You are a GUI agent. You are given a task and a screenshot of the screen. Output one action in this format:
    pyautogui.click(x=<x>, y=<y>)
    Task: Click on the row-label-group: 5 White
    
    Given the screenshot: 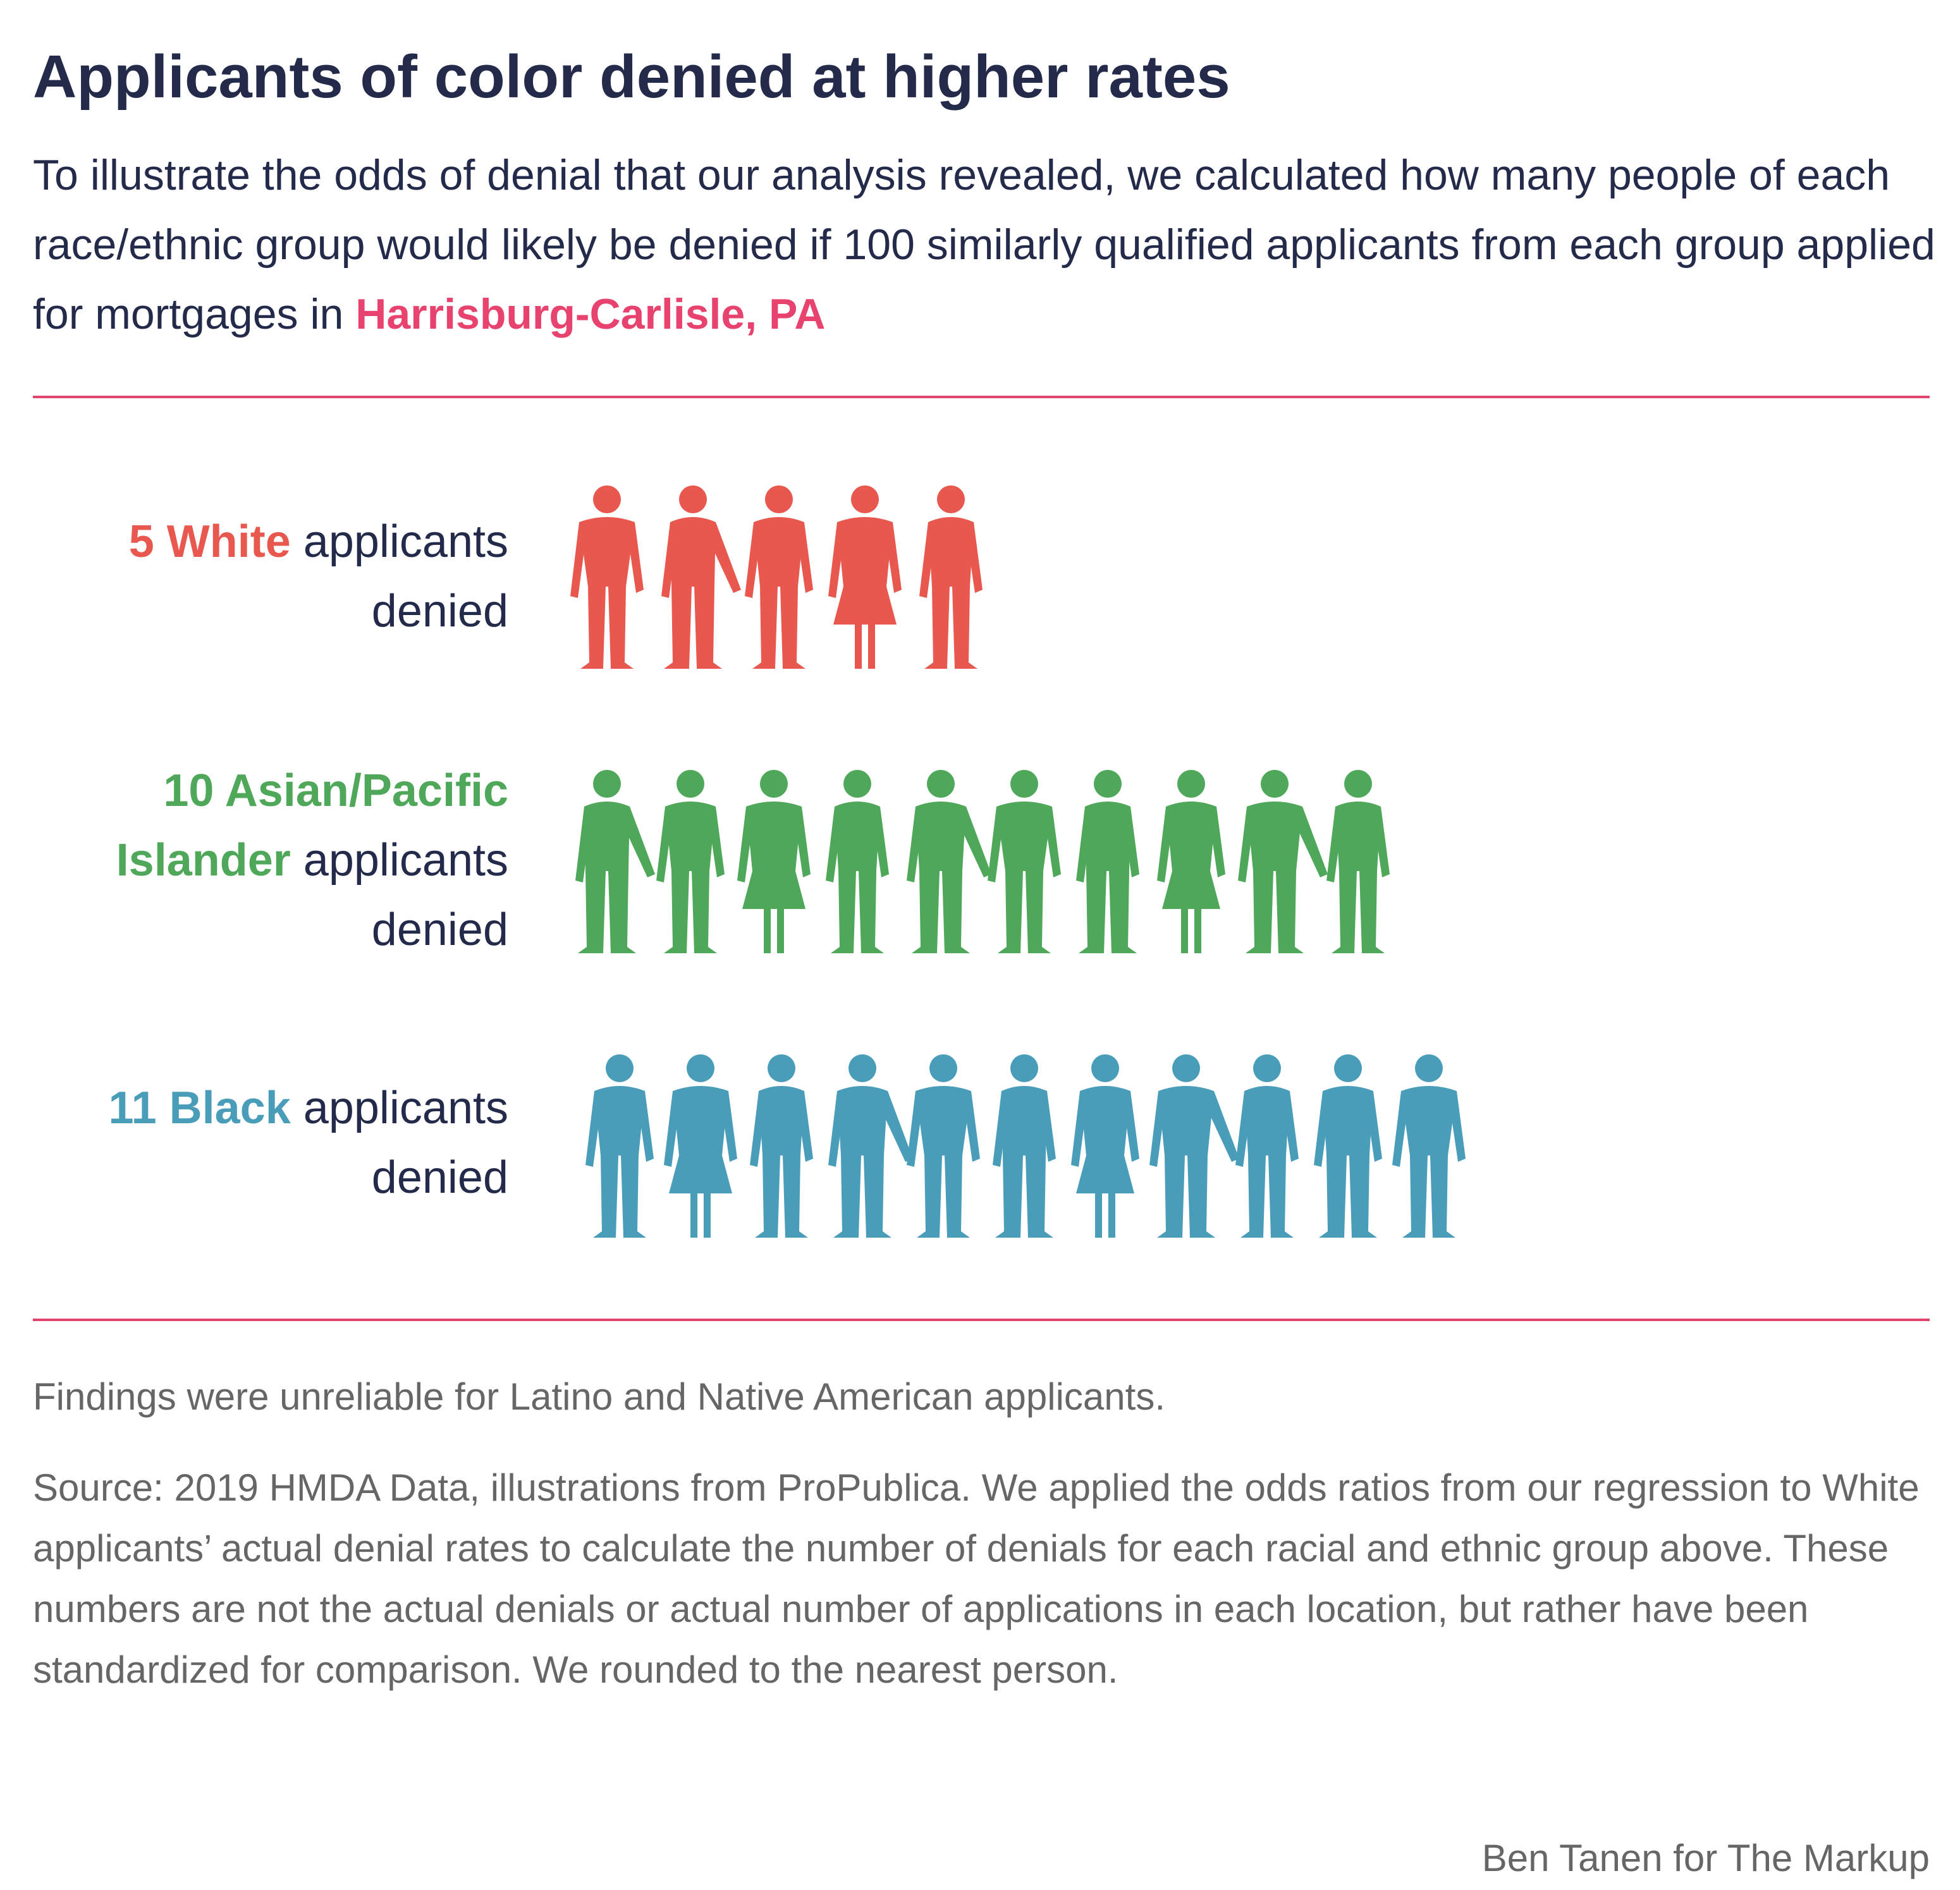 What is the action you would take?
    pyautogui.click(x=209, y=542)
    